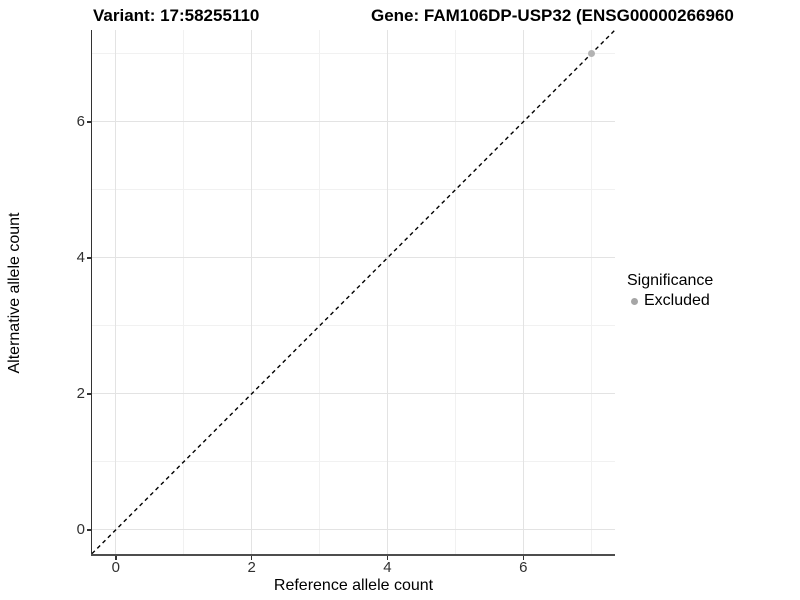  I want to click on plot-title-variant: Variant: 17:58255110, so click(176, 15).